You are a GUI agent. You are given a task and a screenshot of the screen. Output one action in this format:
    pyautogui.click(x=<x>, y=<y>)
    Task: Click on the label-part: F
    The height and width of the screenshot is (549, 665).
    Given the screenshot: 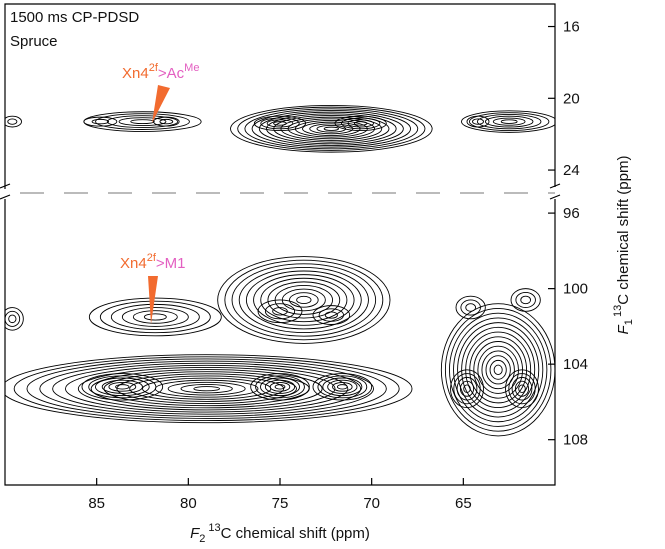 What is the action you would take?
    pyautogui.click(x=195, y=533)
    